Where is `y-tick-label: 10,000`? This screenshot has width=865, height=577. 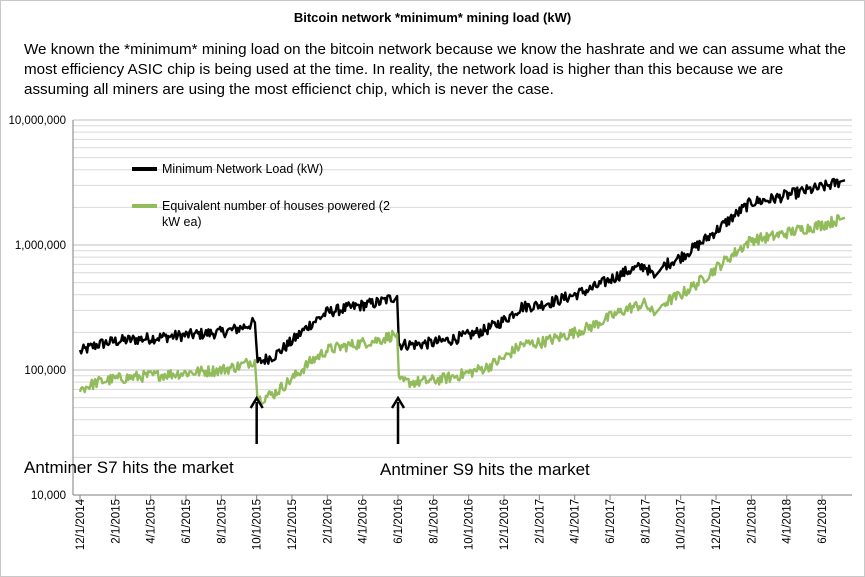 y-tick-label: 10,000 is located at coordinates (48, 496).